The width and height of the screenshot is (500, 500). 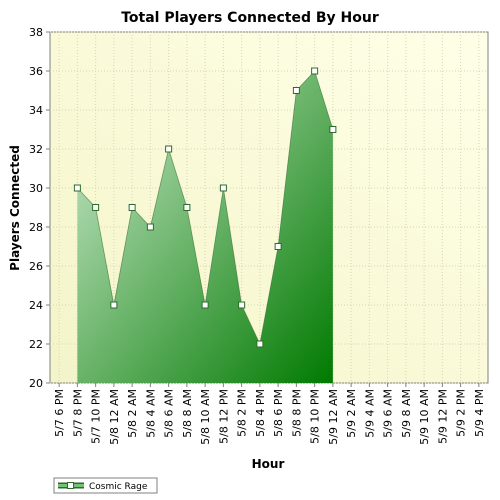 I want to click on x-tick-label: 5/9 8 AM, so click(x=406, y=413).